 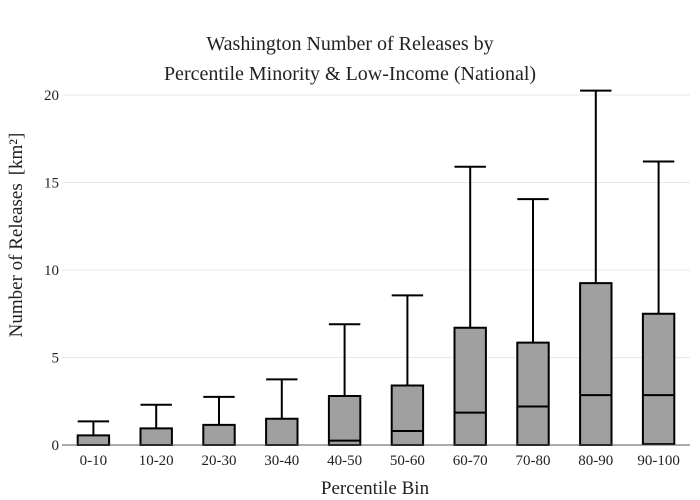 What do you see at coordinates (16, 260) in the screenshot?
I see `y-axis-title-text: Number of Releases` at bounding box center [16, 260].